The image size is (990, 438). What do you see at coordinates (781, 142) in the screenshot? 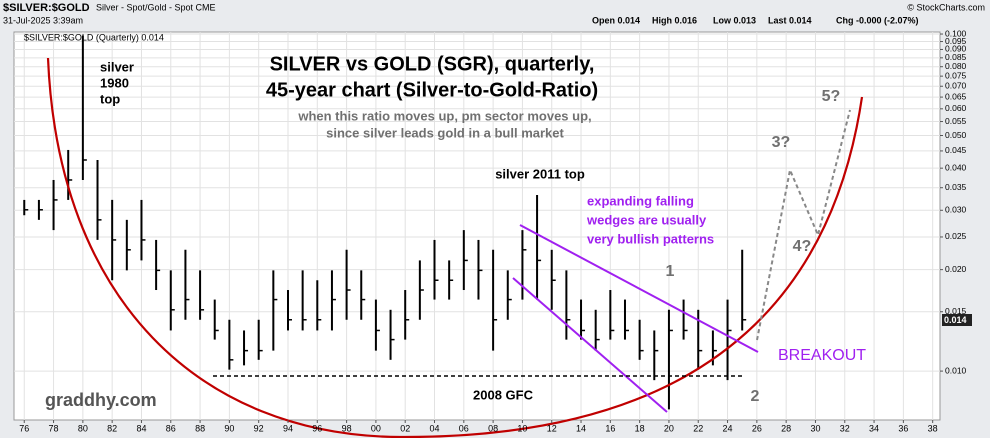
I see `annotation: 3?` at bounding box center [781, 142].